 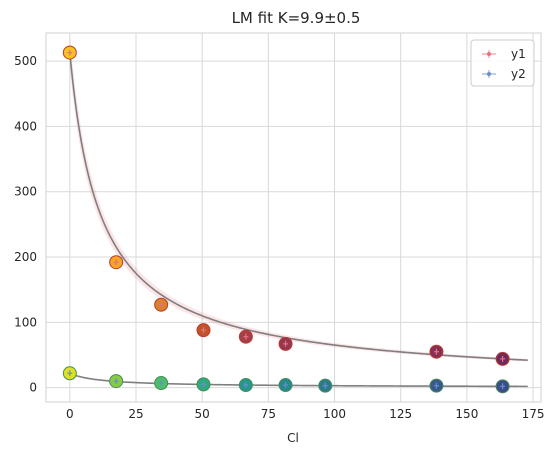 What do you see at coordinates (400, 414) in the screenshot?
I see `x-tick-label: 125` at bounding box center [400, 414].